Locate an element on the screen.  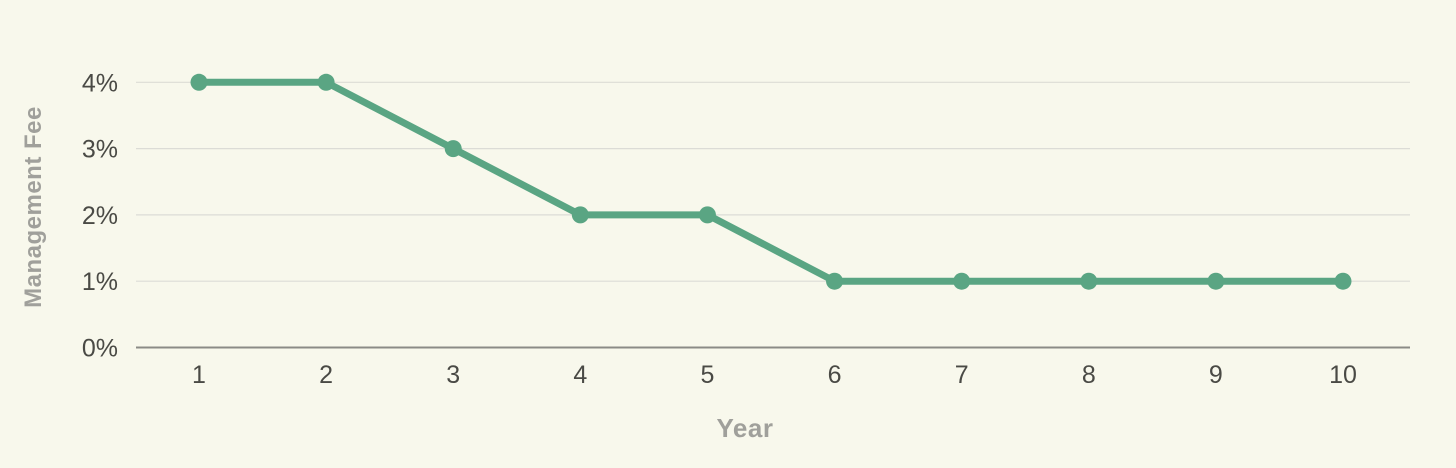
x-tick-label: 8 is located at coordinates (1089, 375).